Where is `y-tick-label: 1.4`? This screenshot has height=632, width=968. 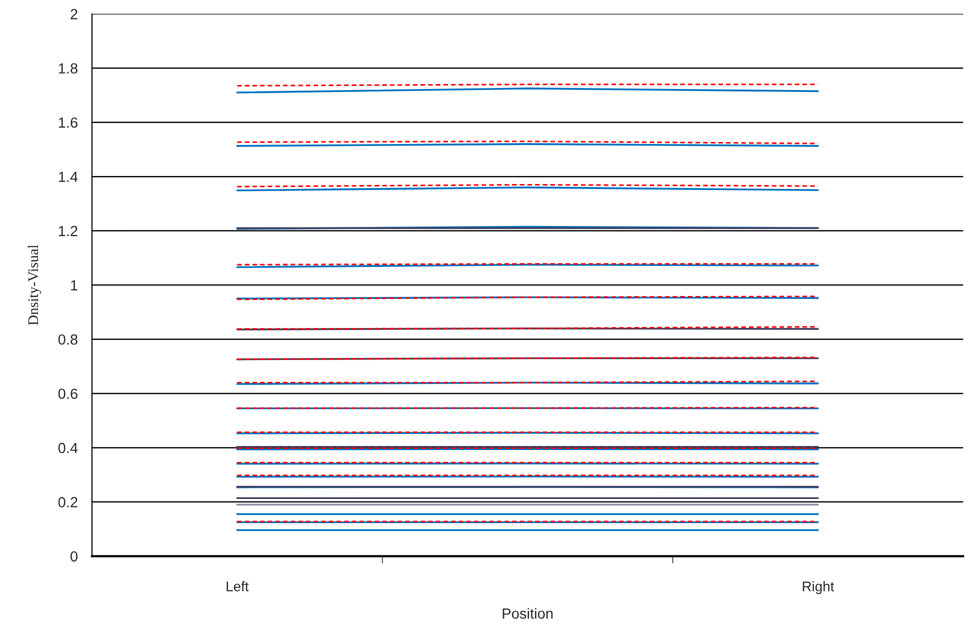 y-tick-label: 1.4 is located at coordinates (68, 177).